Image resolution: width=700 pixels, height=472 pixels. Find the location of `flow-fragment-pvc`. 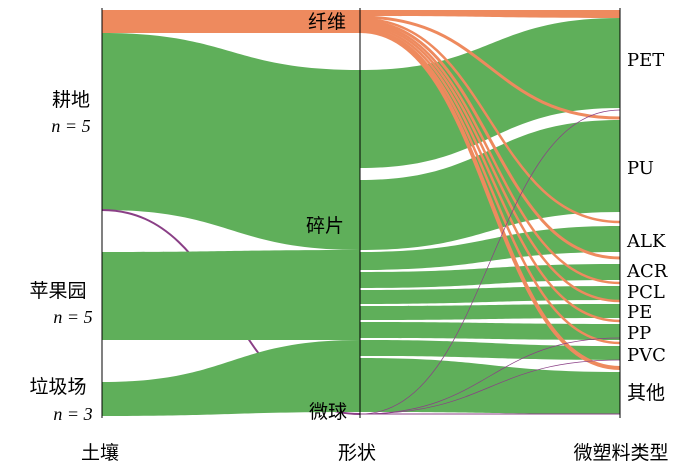

flow-fragment-pvc is located at coordinates (490, 350).